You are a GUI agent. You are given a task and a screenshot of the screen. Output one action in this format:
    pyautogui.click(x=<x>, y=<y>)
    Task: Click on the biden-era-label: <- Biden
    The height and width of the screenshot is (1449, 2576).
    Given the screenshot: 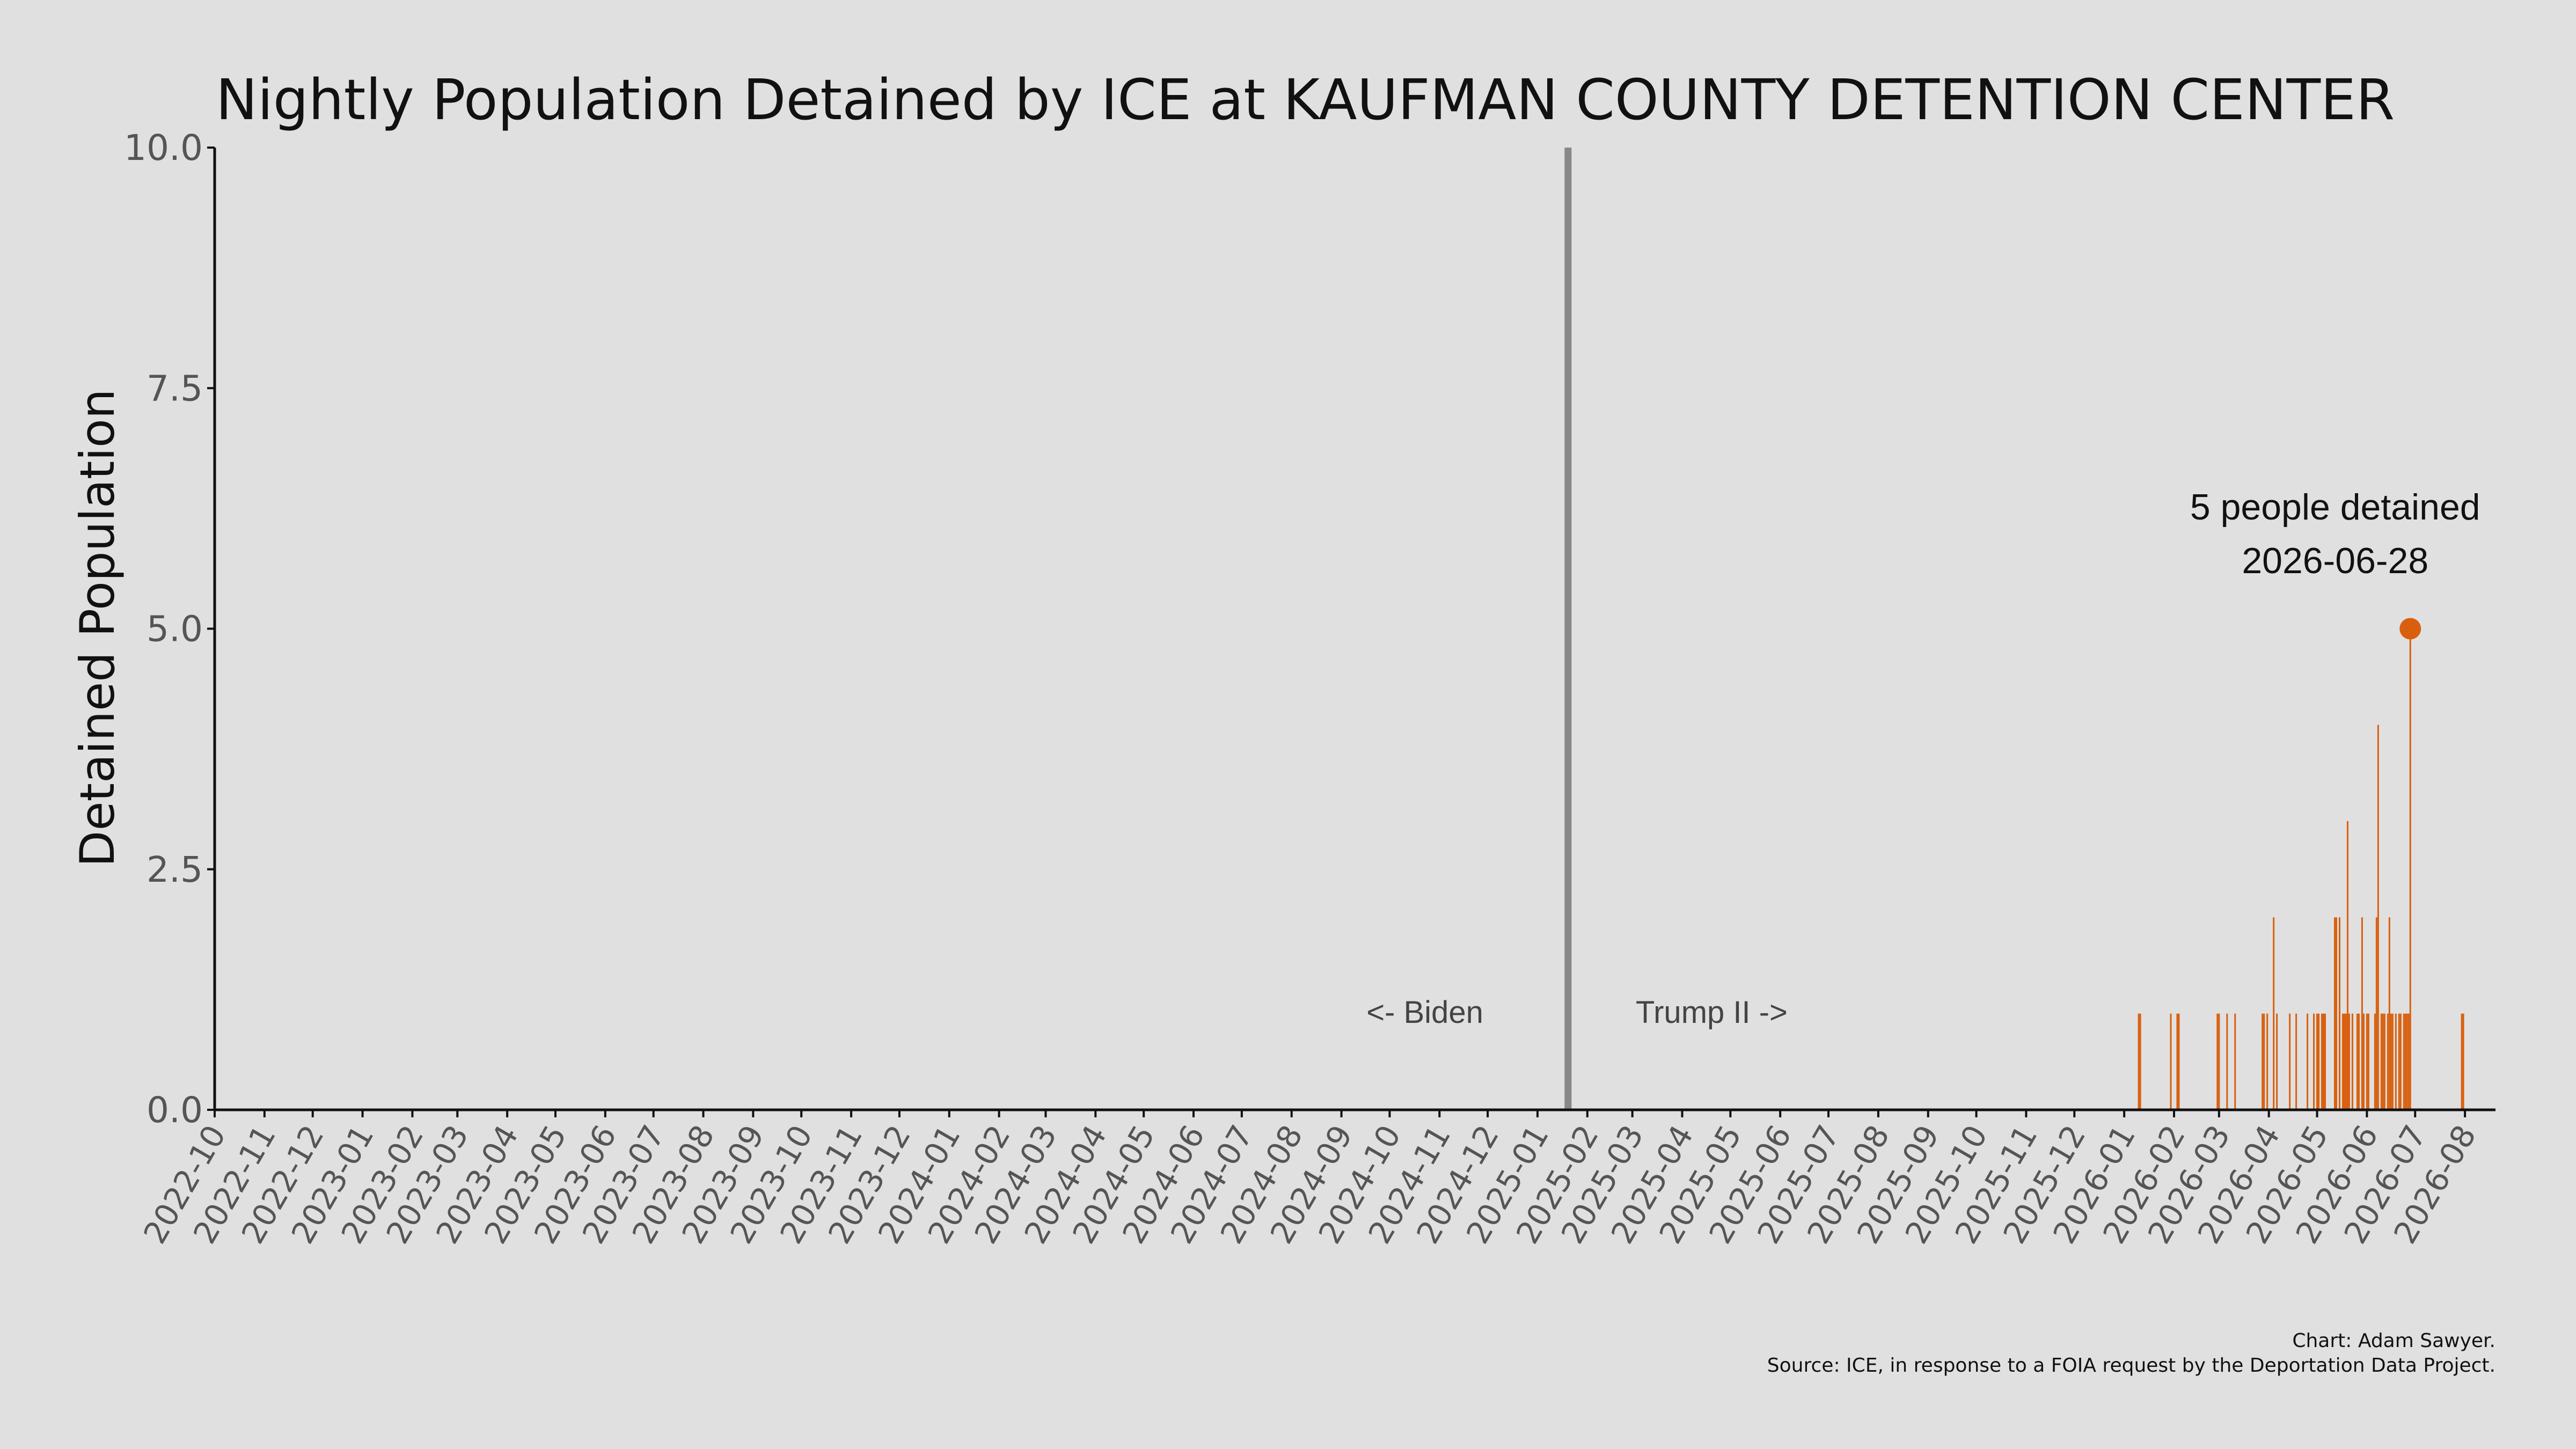 What is the action you would take?
    pyautogui.click(x=1424, y=1012)
    